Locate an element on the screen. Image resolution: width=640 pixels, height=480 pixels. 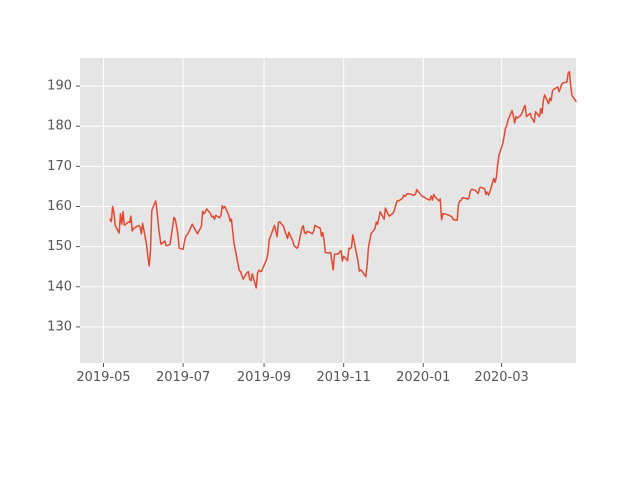
x-tick-label: 2019-07 is located at coordinates (183, 377).